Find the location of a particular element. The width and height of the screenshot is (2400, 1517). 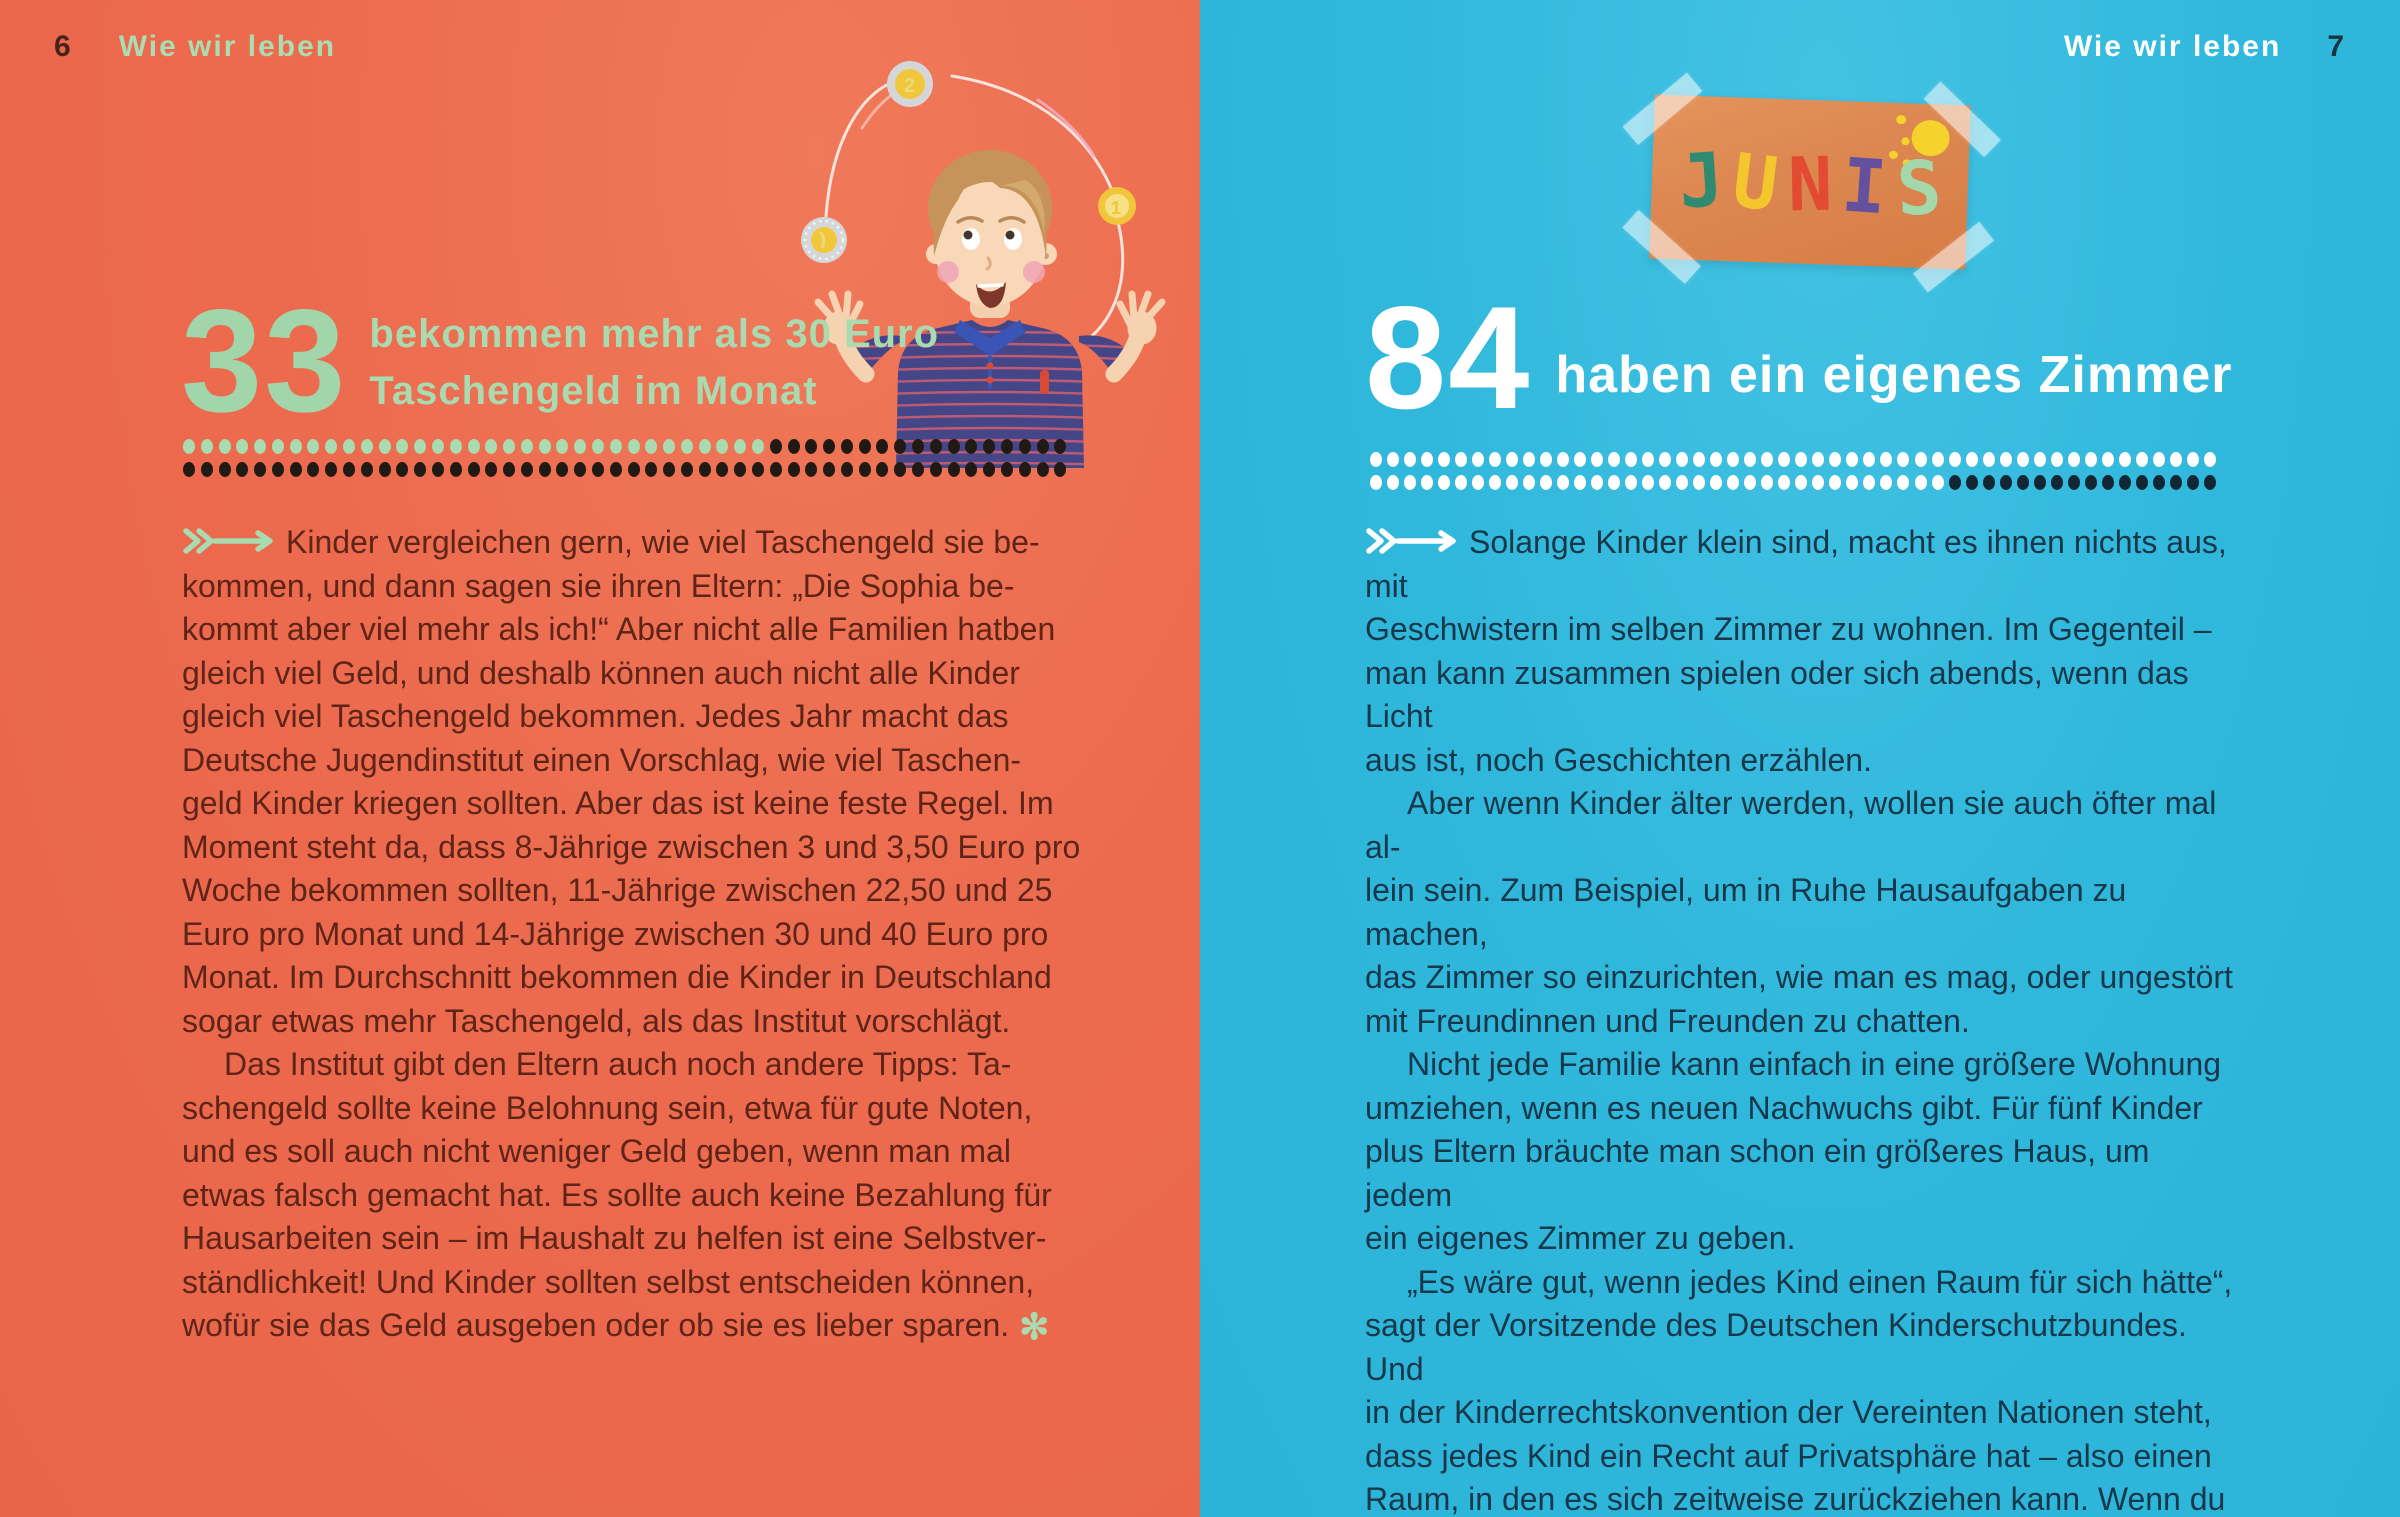

right-stat-block: 84 haben ein eigenes Zimmer is located at coordinates (1799, 358).